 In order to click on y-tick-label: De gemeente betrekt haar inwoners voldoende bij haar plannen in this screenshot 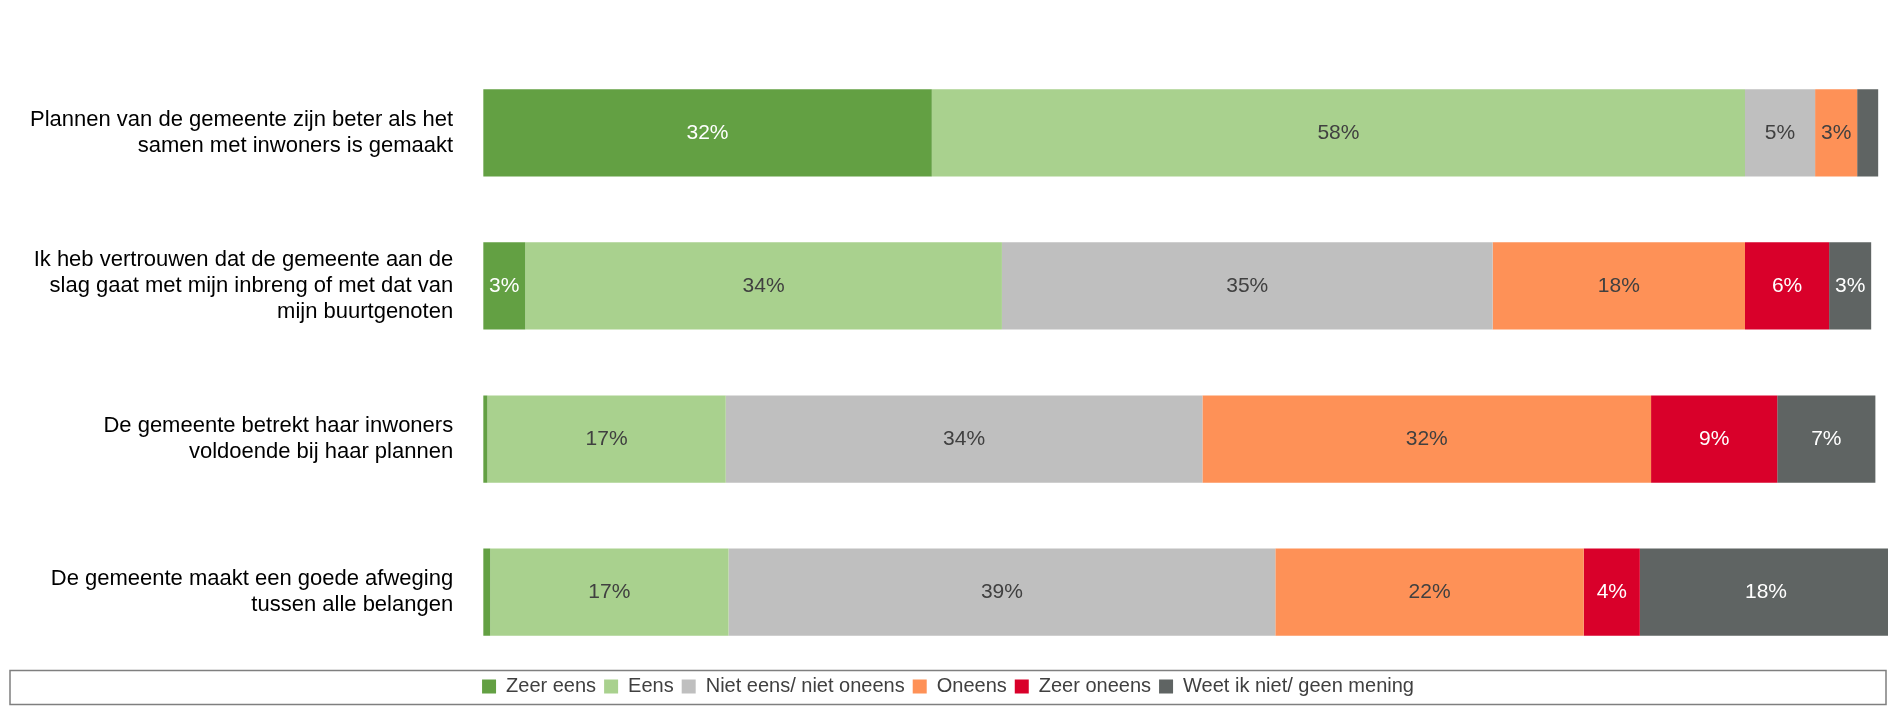, I will do `click(278, 437)`.